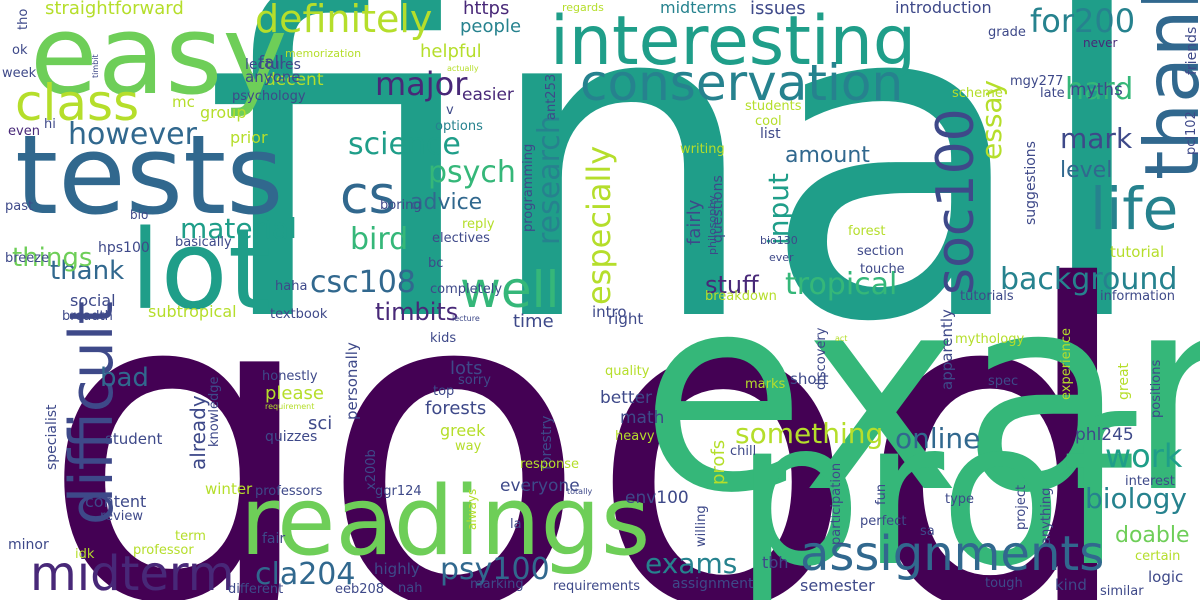 Image resolution: width=1200 pixels, height=600 pixels. What do you see at coordinates (1166, 577) in the screenshot?
I see `word-cloud-word: logic` at bounding box center [1166, 577].